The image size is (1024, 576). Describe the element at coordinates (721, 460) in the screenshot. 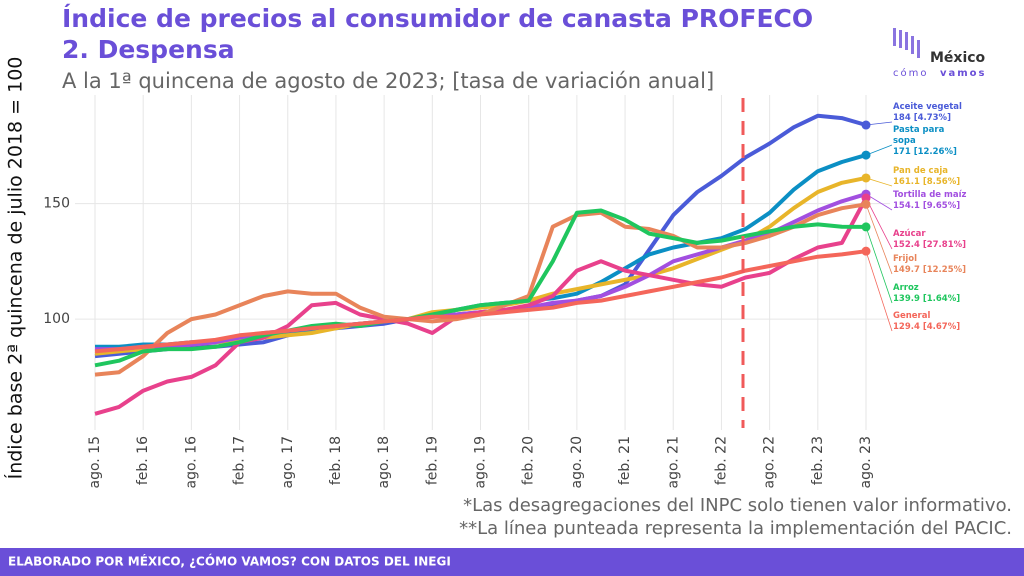

I see `x-tick-label: feb. 22` at that location.